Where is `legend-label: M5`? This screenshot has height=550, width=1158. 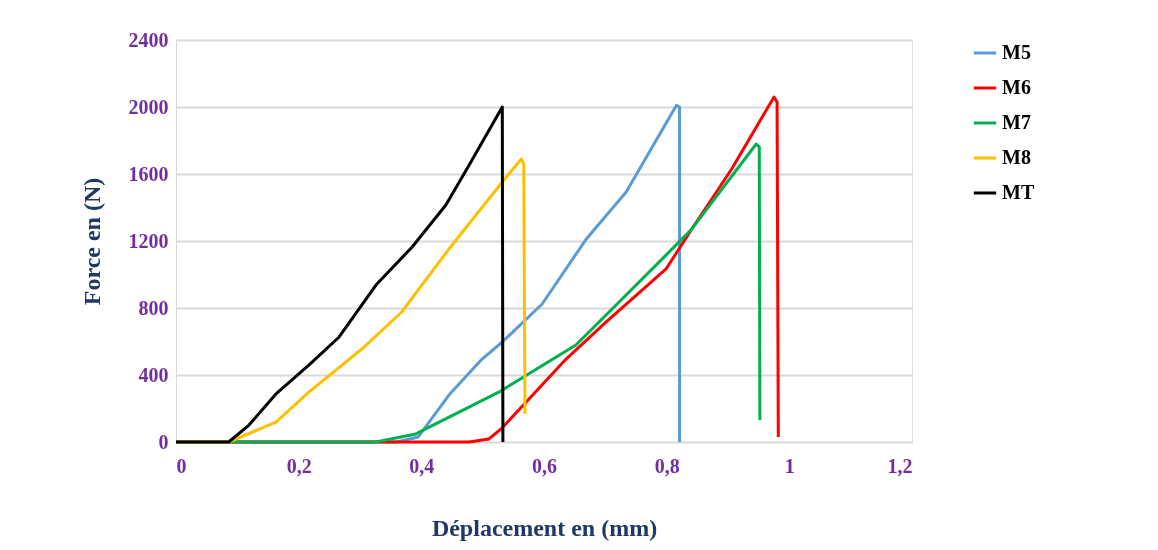 legend-label: M5 is located at coordinates (1016, 52).